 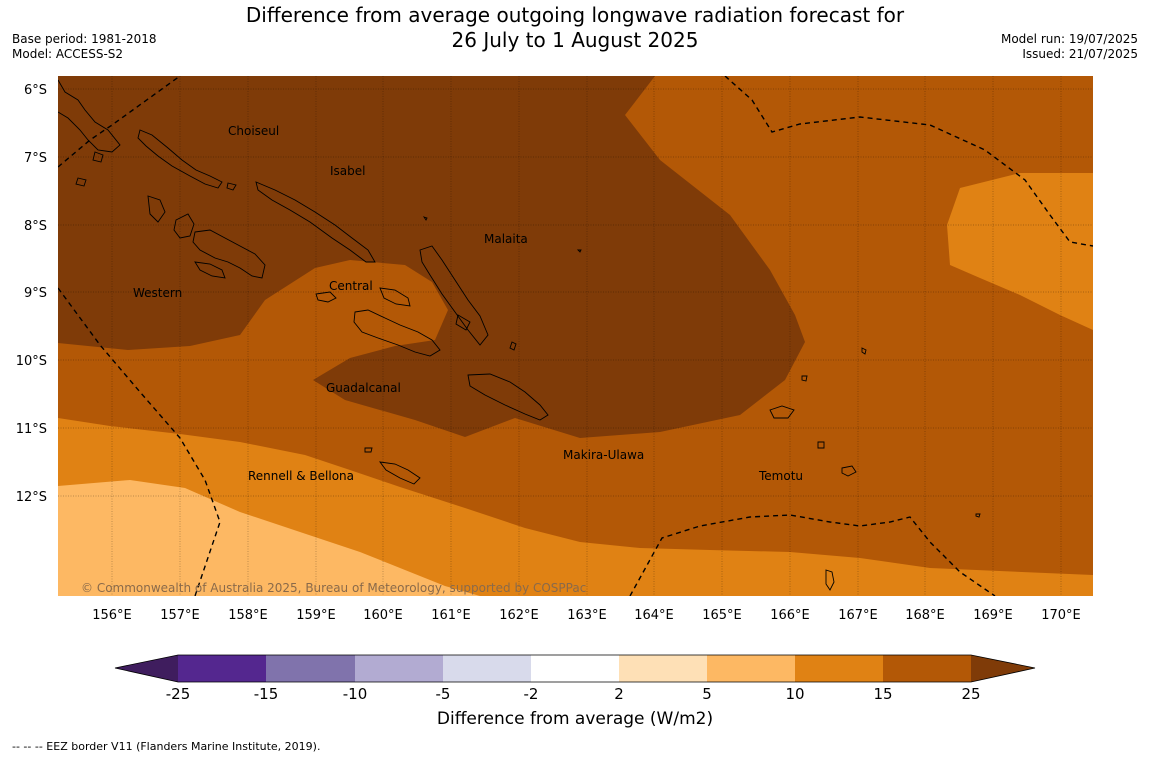 I want to click on lat-label: 10°S, so click(x=31, y=361).